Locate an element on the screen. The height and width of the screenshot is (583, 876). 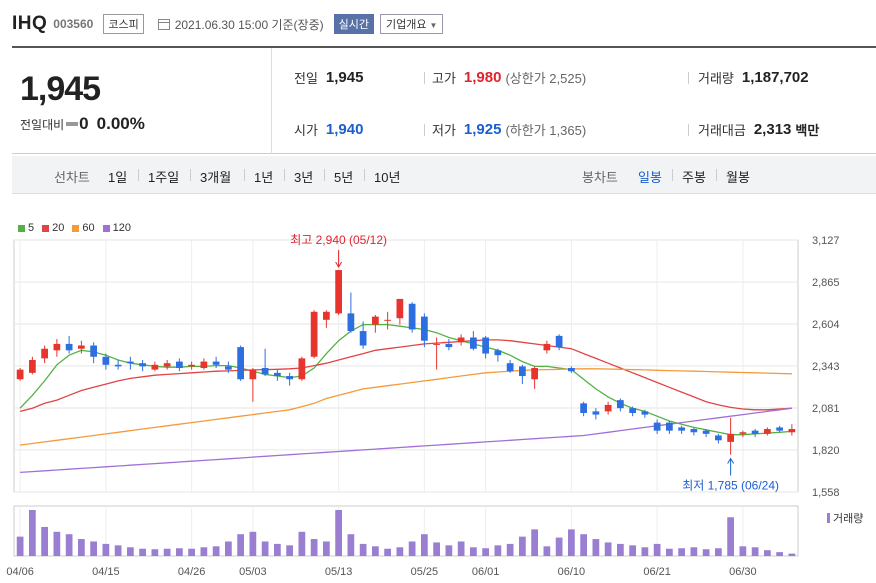
x-tick-label: 04/15 is located at coordinates (106, 572).